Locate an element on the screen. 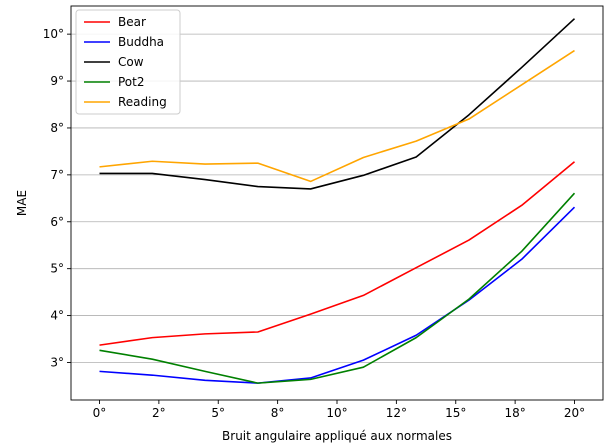 Image resolution: width=615 pixels, height=446 pixels. y-tick-label-3: 6° is located at coordinates (57, 222).